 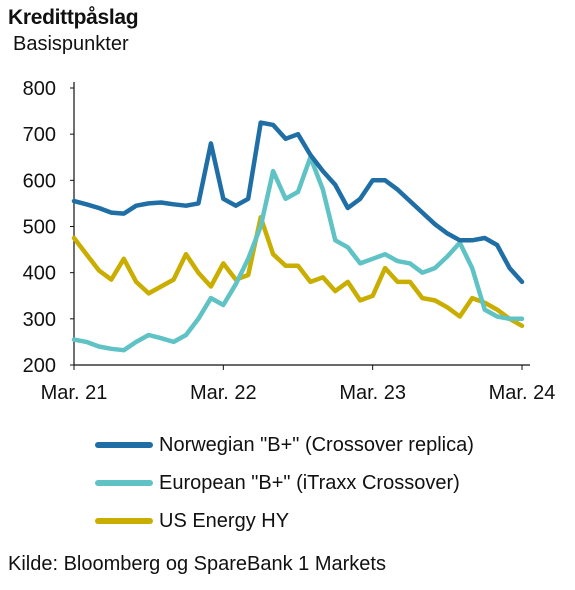 What do you see at coordinates (316, 444) in the screenshot?
I see `legend-label-norwegian: Norwegian "B+" (Crossover replica)` at bounding box center [316, 444].